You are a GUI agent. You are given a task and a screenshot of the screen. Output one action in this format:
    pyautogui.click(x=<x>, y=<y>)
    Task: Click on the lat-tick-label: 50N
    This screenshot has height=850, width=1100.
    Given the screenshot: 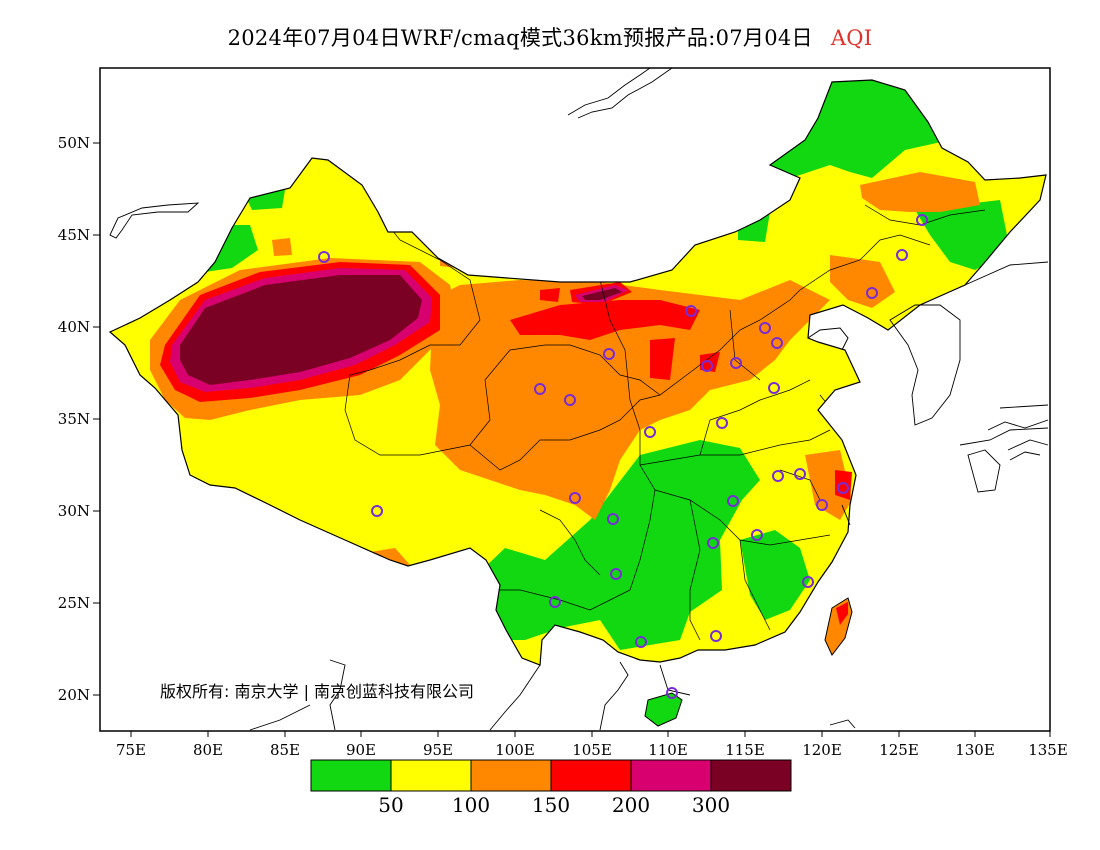 What is the action you would take?
    pyautogui.click(x=74, y=143)
    